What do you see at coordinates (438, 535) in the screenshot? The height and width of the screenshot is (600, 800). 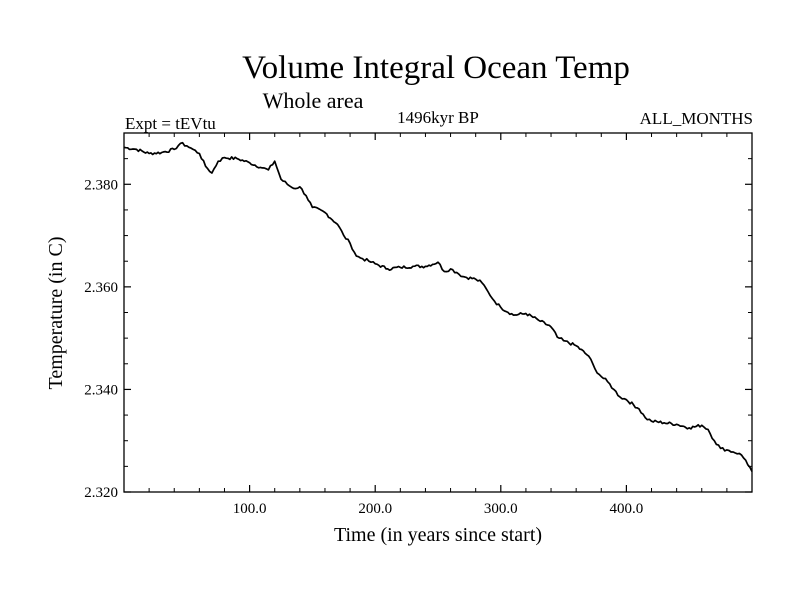 I see `x-axis-label: Time (in years since start)` at bounding box center [438, 535].